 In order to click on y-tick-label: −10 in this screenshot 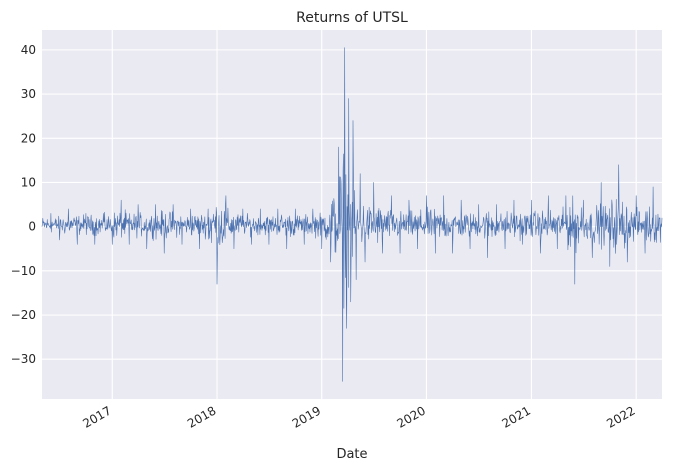, I will do `click(23, 271)`.